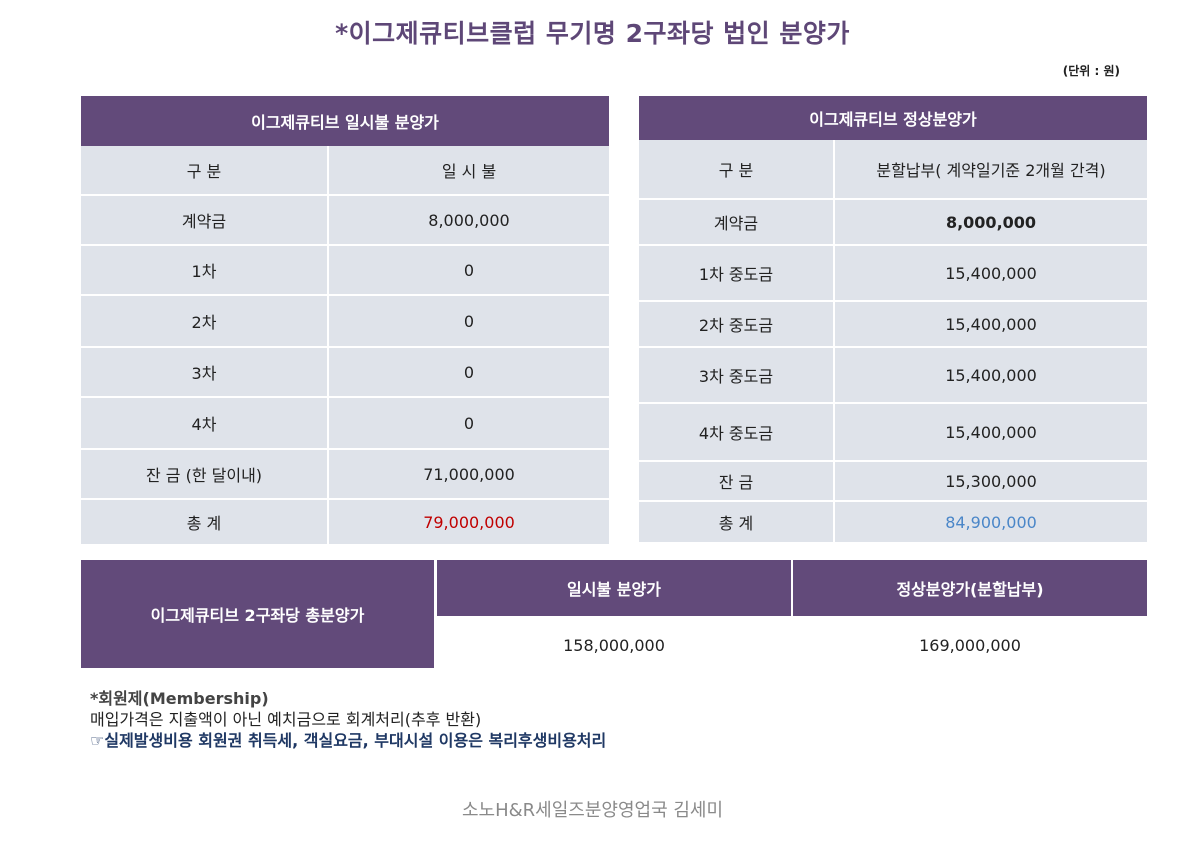 This screenshot has height=842, width=1185. I want to click on table-row: 3차 중도금 15,400,000, so click(893, 376).